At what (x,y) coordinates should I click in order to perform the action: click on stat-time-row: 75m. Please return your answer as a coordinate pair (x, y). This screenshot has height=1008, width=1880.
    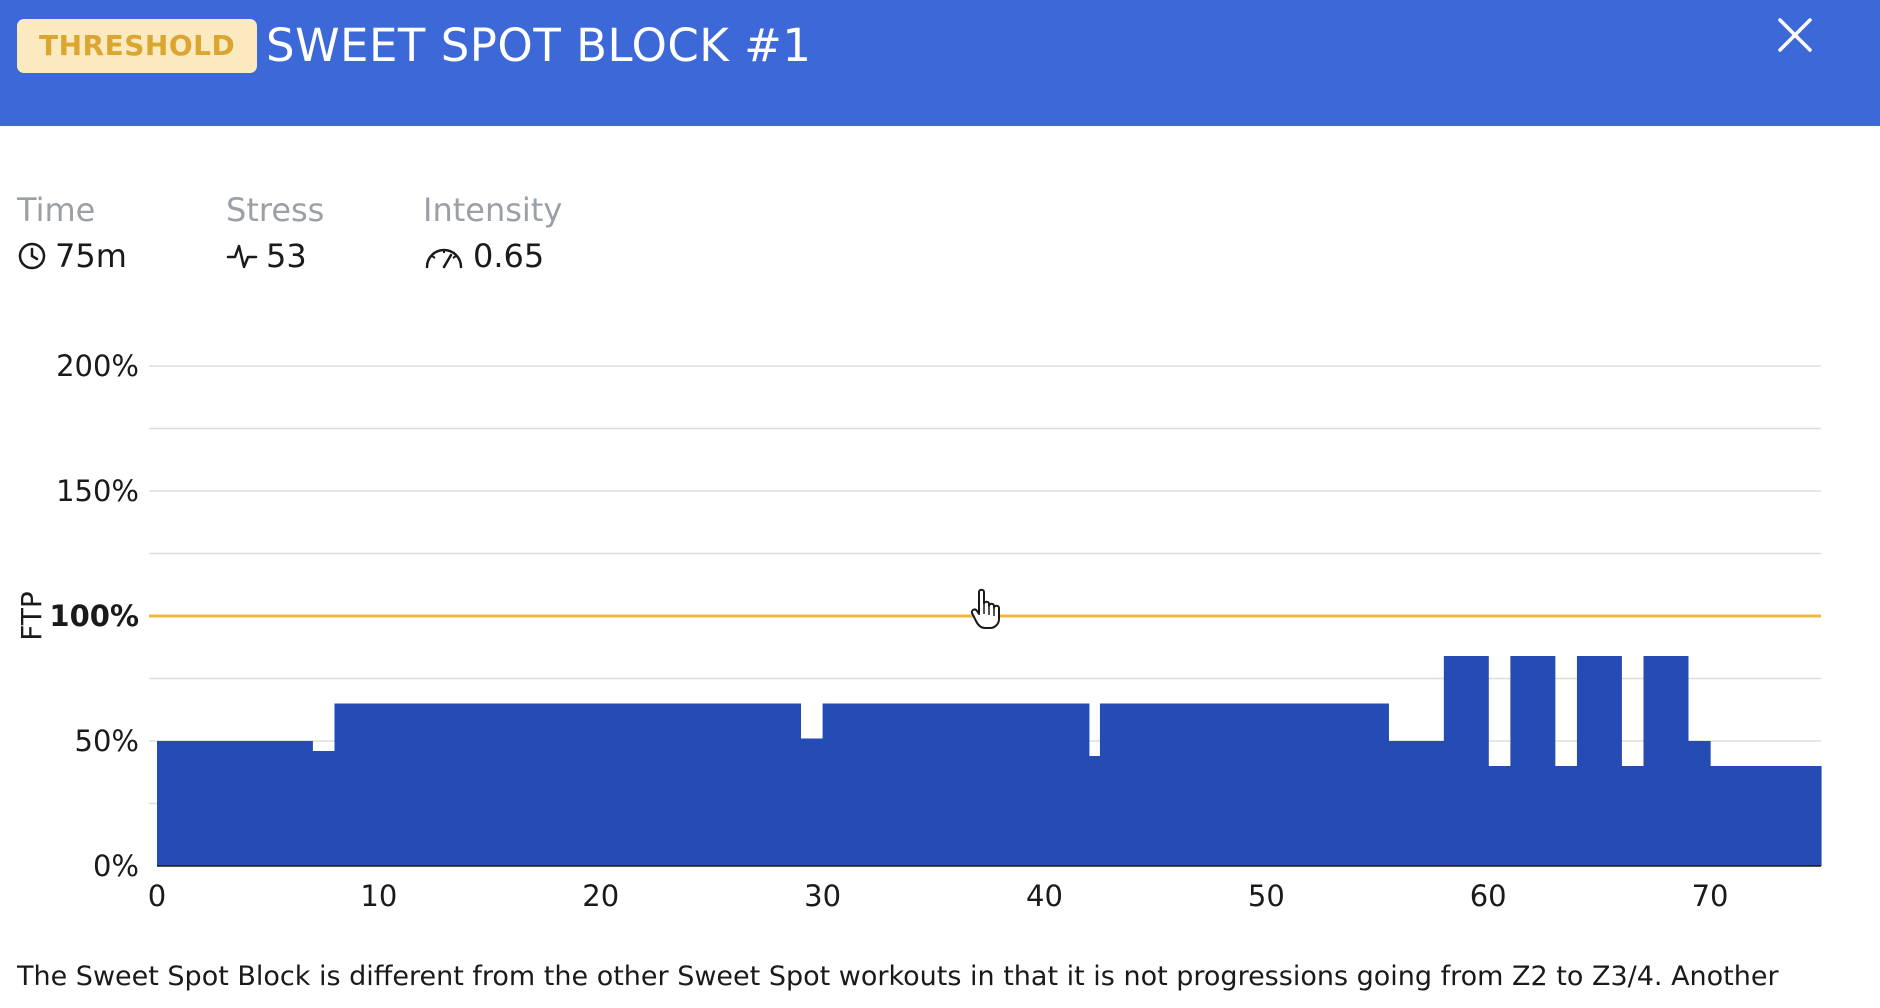
    Looking at the image, I should click on (72, 256).